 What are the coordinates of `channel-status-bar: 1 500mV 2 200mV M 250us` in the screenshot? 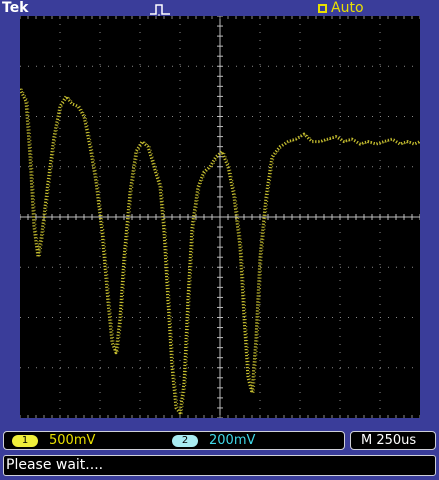 It's located at (219, 441).